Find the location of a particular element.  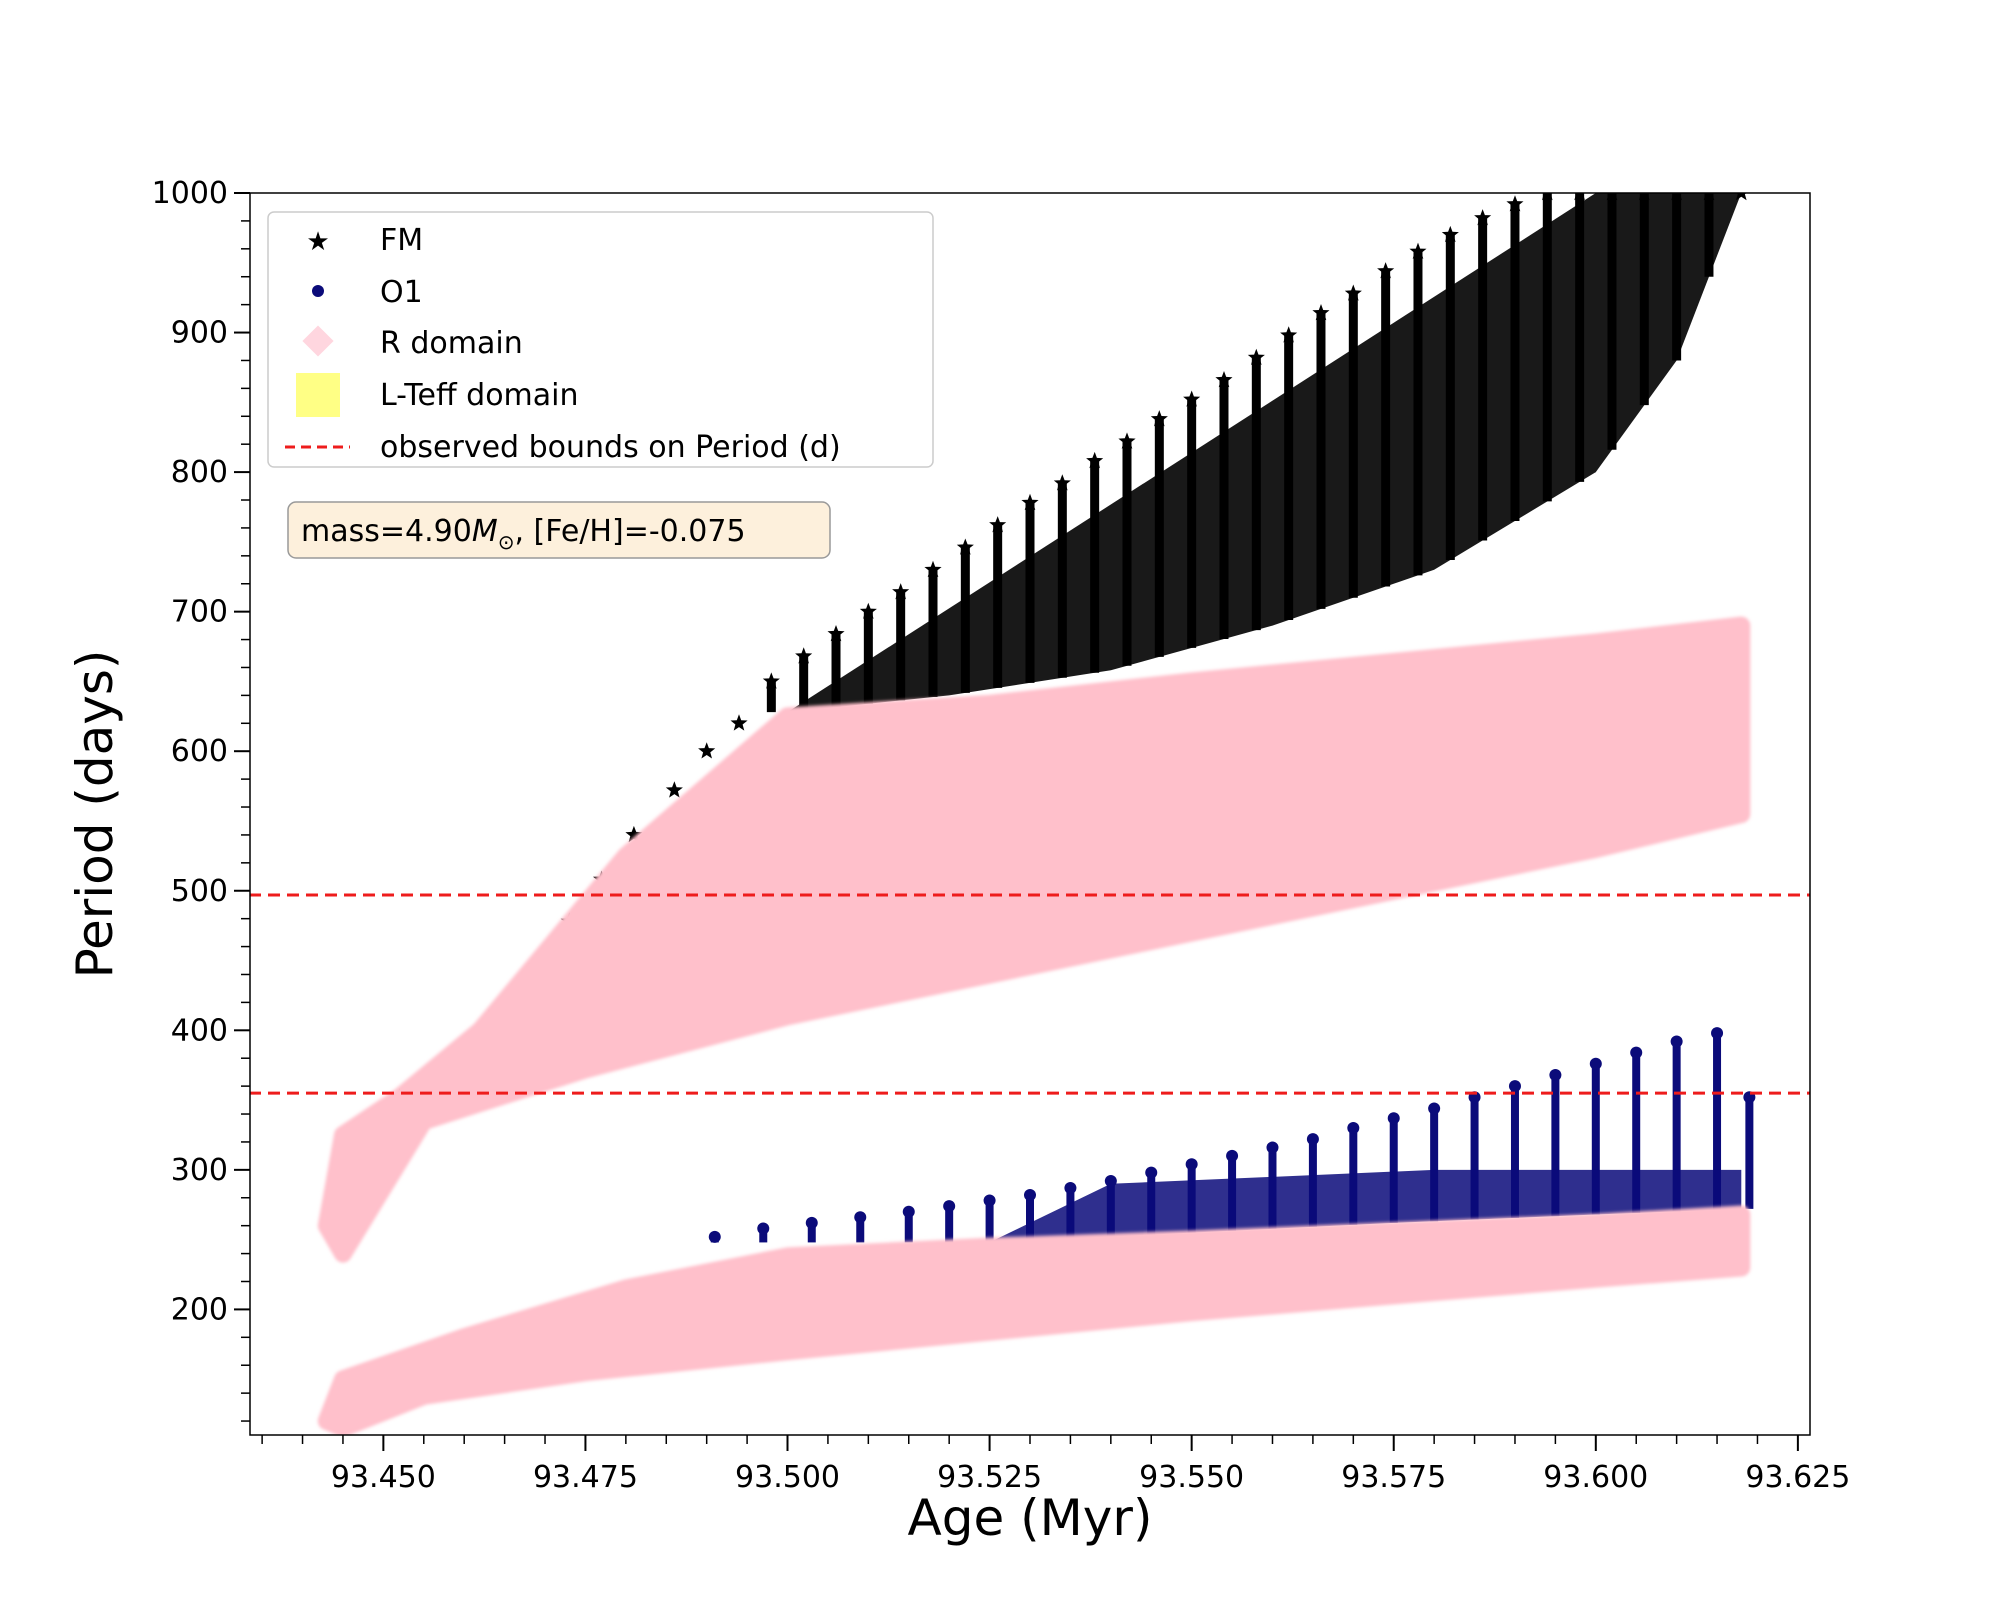

annotation-sub: ⊙ is located at coordinates (506, 542).